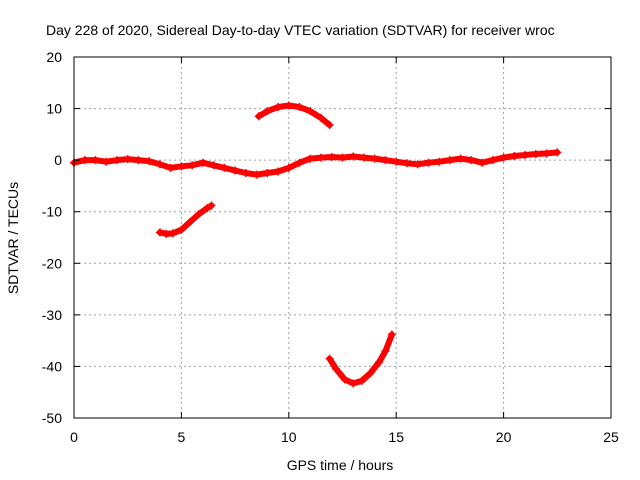 The height and width of the screenshot is (480, 640). Describe the element at coordinates (504, 437) in the screenshot. I see `x-tick-label: 20` at that location.